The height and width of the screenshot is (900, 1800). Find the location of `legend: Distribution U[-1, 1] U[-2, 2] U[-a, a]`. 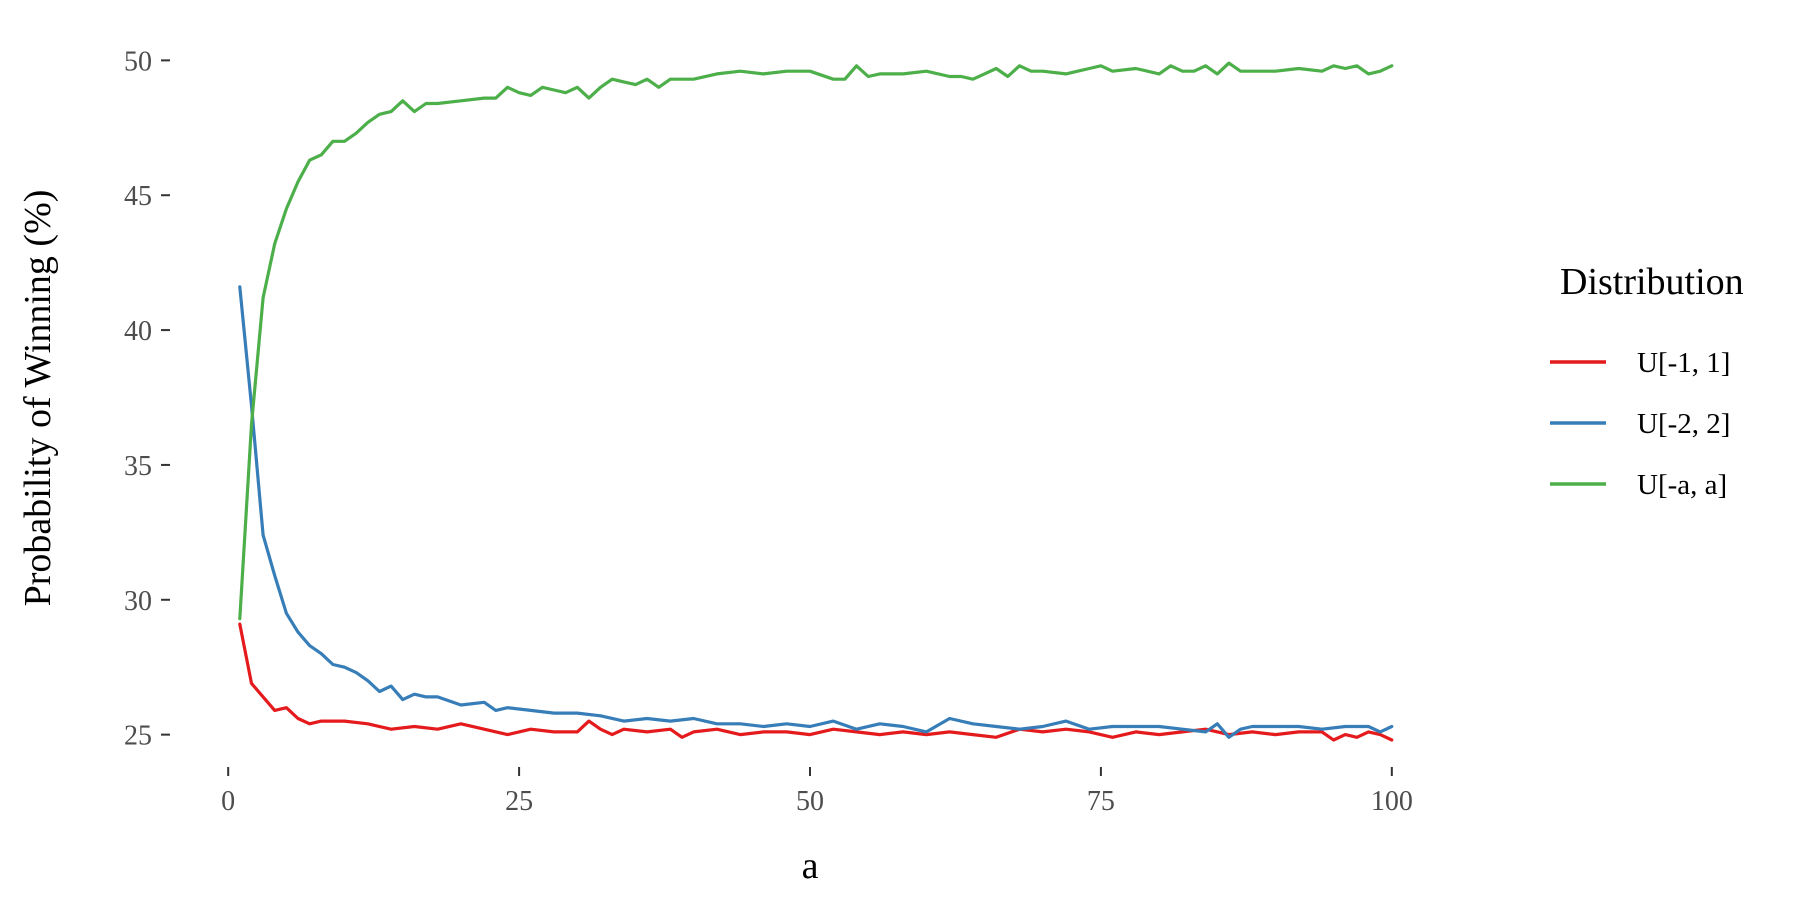

legend: Distribution U[-1, 1] U[-2, 2] U[-a, a] is located at coordinates (1647, 381).